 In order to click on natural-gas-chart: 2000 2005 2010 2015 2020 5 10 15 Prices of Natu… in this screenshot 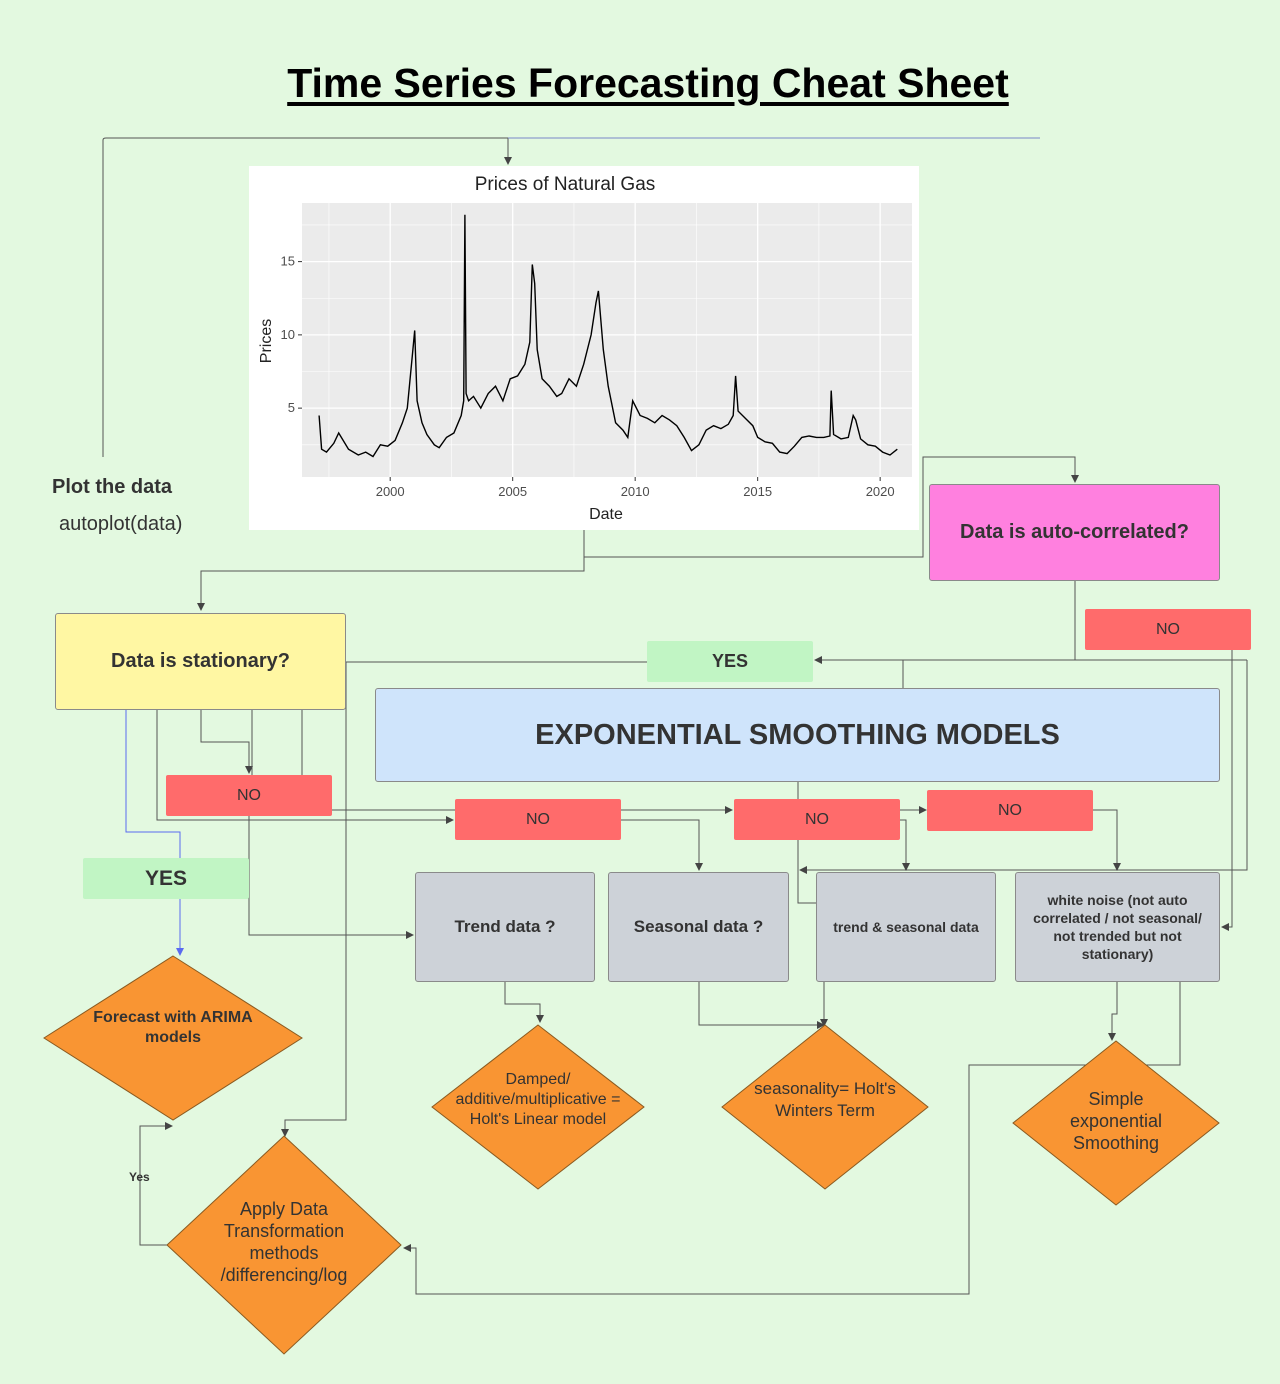, I will do `click(584, 348)`.